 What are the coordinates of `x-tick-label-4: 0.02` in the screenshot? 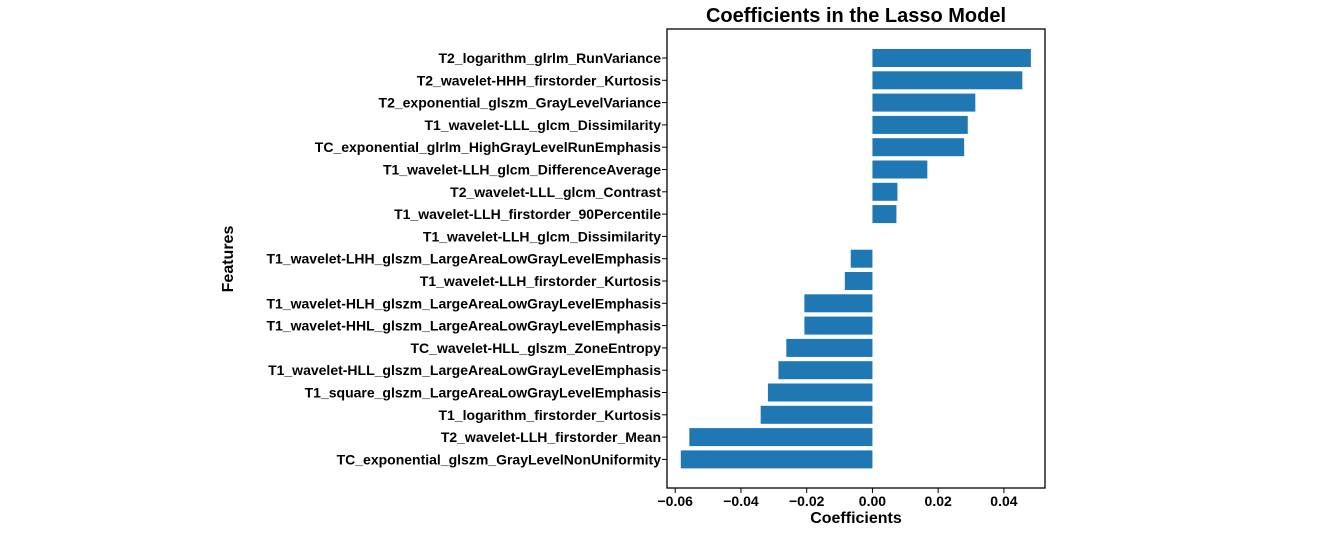 It's located at (938, 501).